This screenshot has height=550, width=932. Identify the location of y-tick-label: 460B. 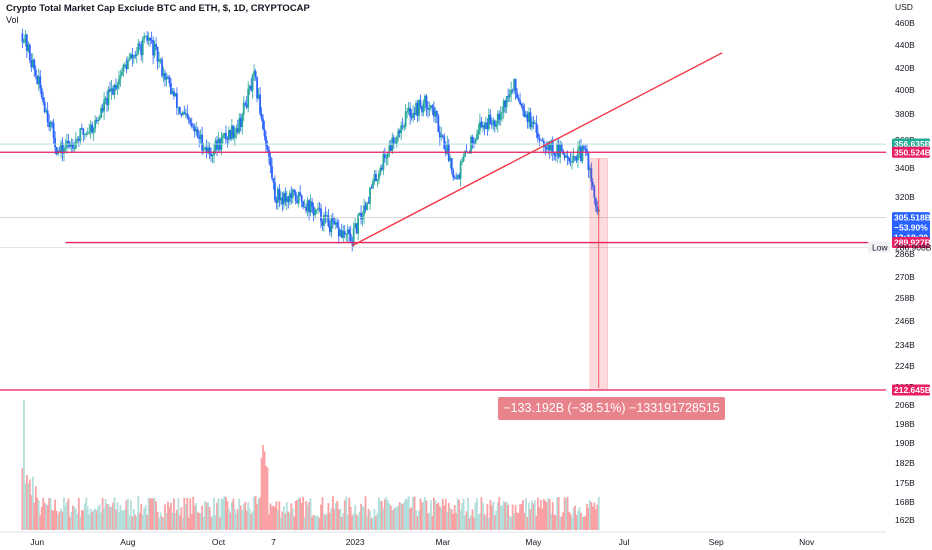
(905, 23).